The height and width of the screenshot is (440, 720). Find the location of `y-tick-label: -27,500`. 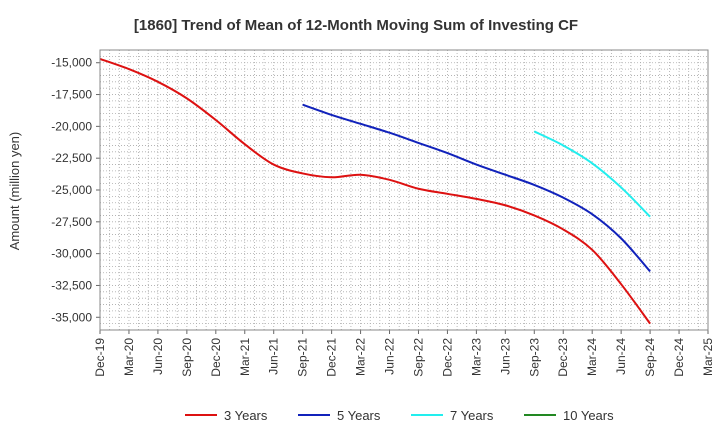

y-tick-label: -27,500 is located at coordinates (71, 222).